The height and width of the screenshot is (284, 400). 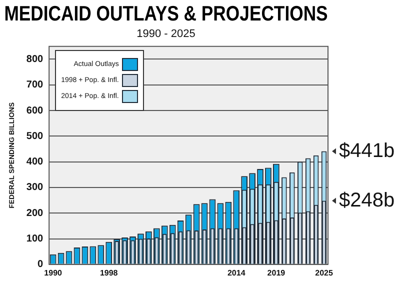 I want to click on y-tick-label: 800, so click(x=35, y=59).